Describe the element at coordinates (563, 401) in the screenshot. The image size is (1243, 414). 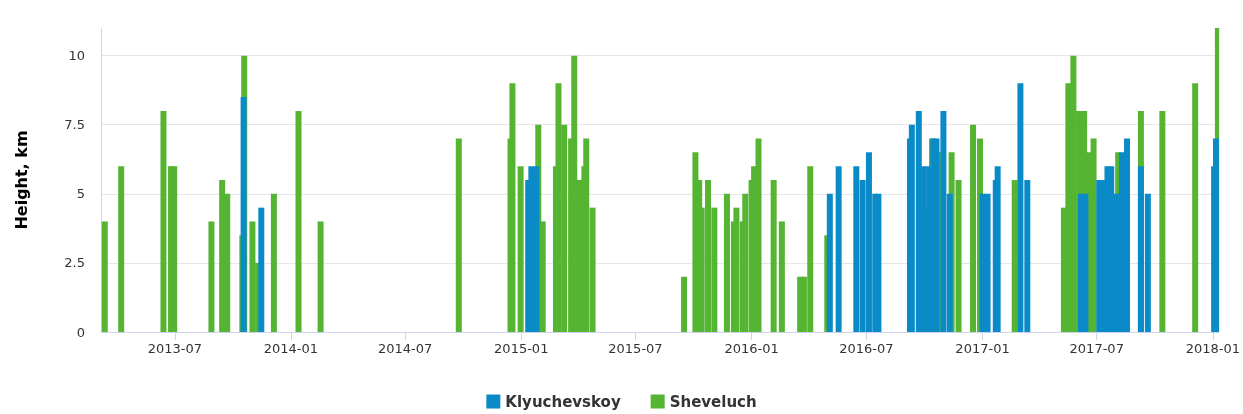
I see `legend-label: Klyuchevskoy` at that location.